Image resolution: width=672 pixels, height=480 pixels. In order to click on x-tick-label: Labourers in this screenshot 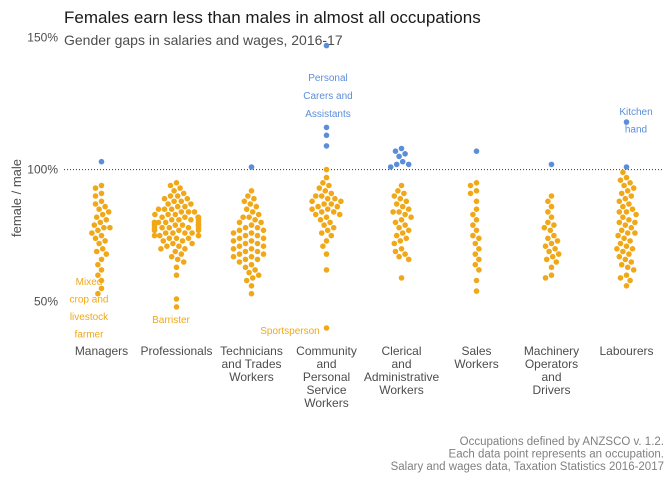, I will do `click(626, 351)`.